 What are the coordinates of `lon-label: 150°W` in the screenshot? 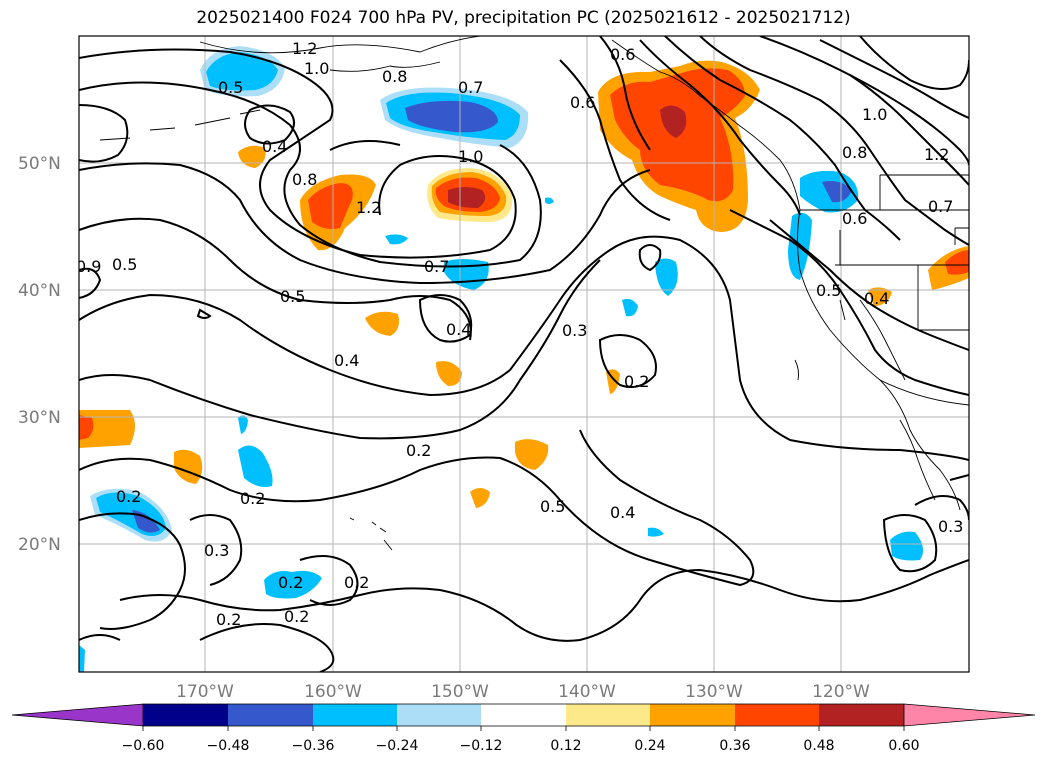 It's located at (460, 692).